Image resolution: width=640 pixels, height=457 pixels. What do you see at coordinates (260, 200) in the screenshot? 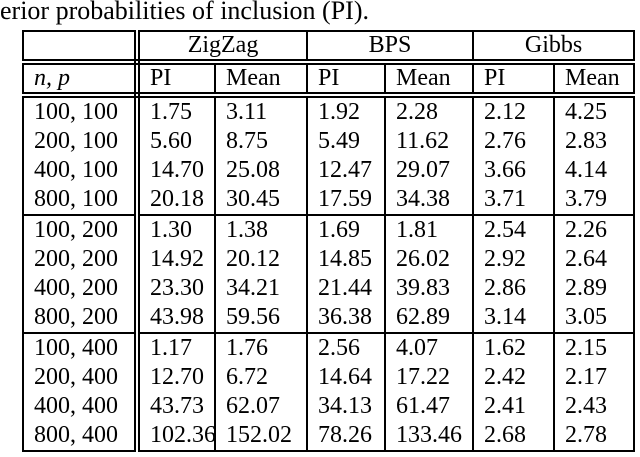
I see `value-cell: 30.45` at bounding box center [260, 200].